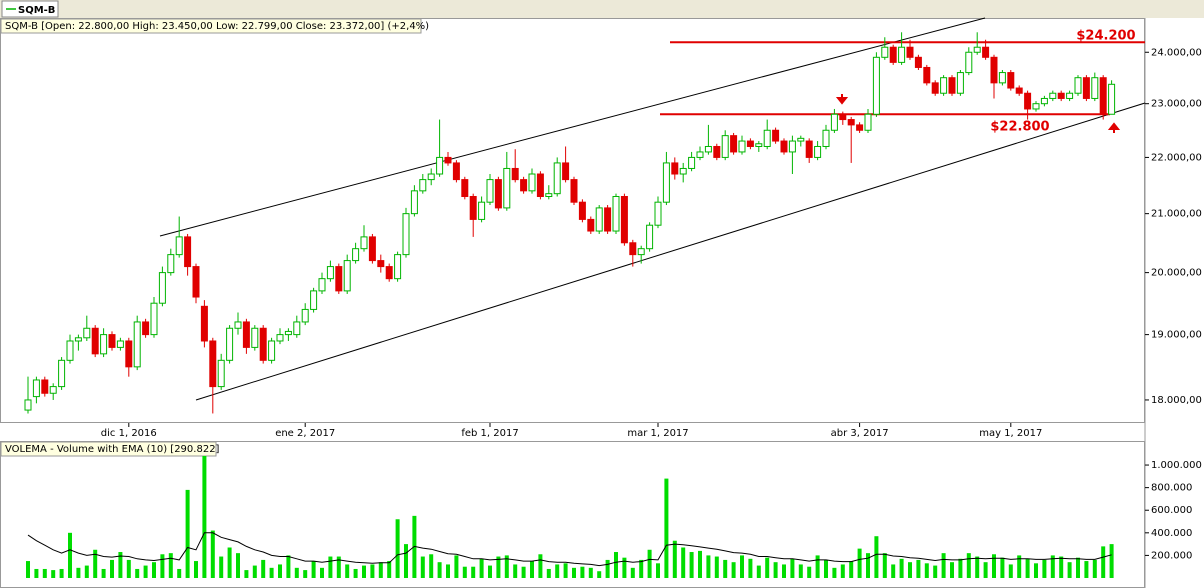  I want to click on tab-label: SQM-B, so click(36, 10).